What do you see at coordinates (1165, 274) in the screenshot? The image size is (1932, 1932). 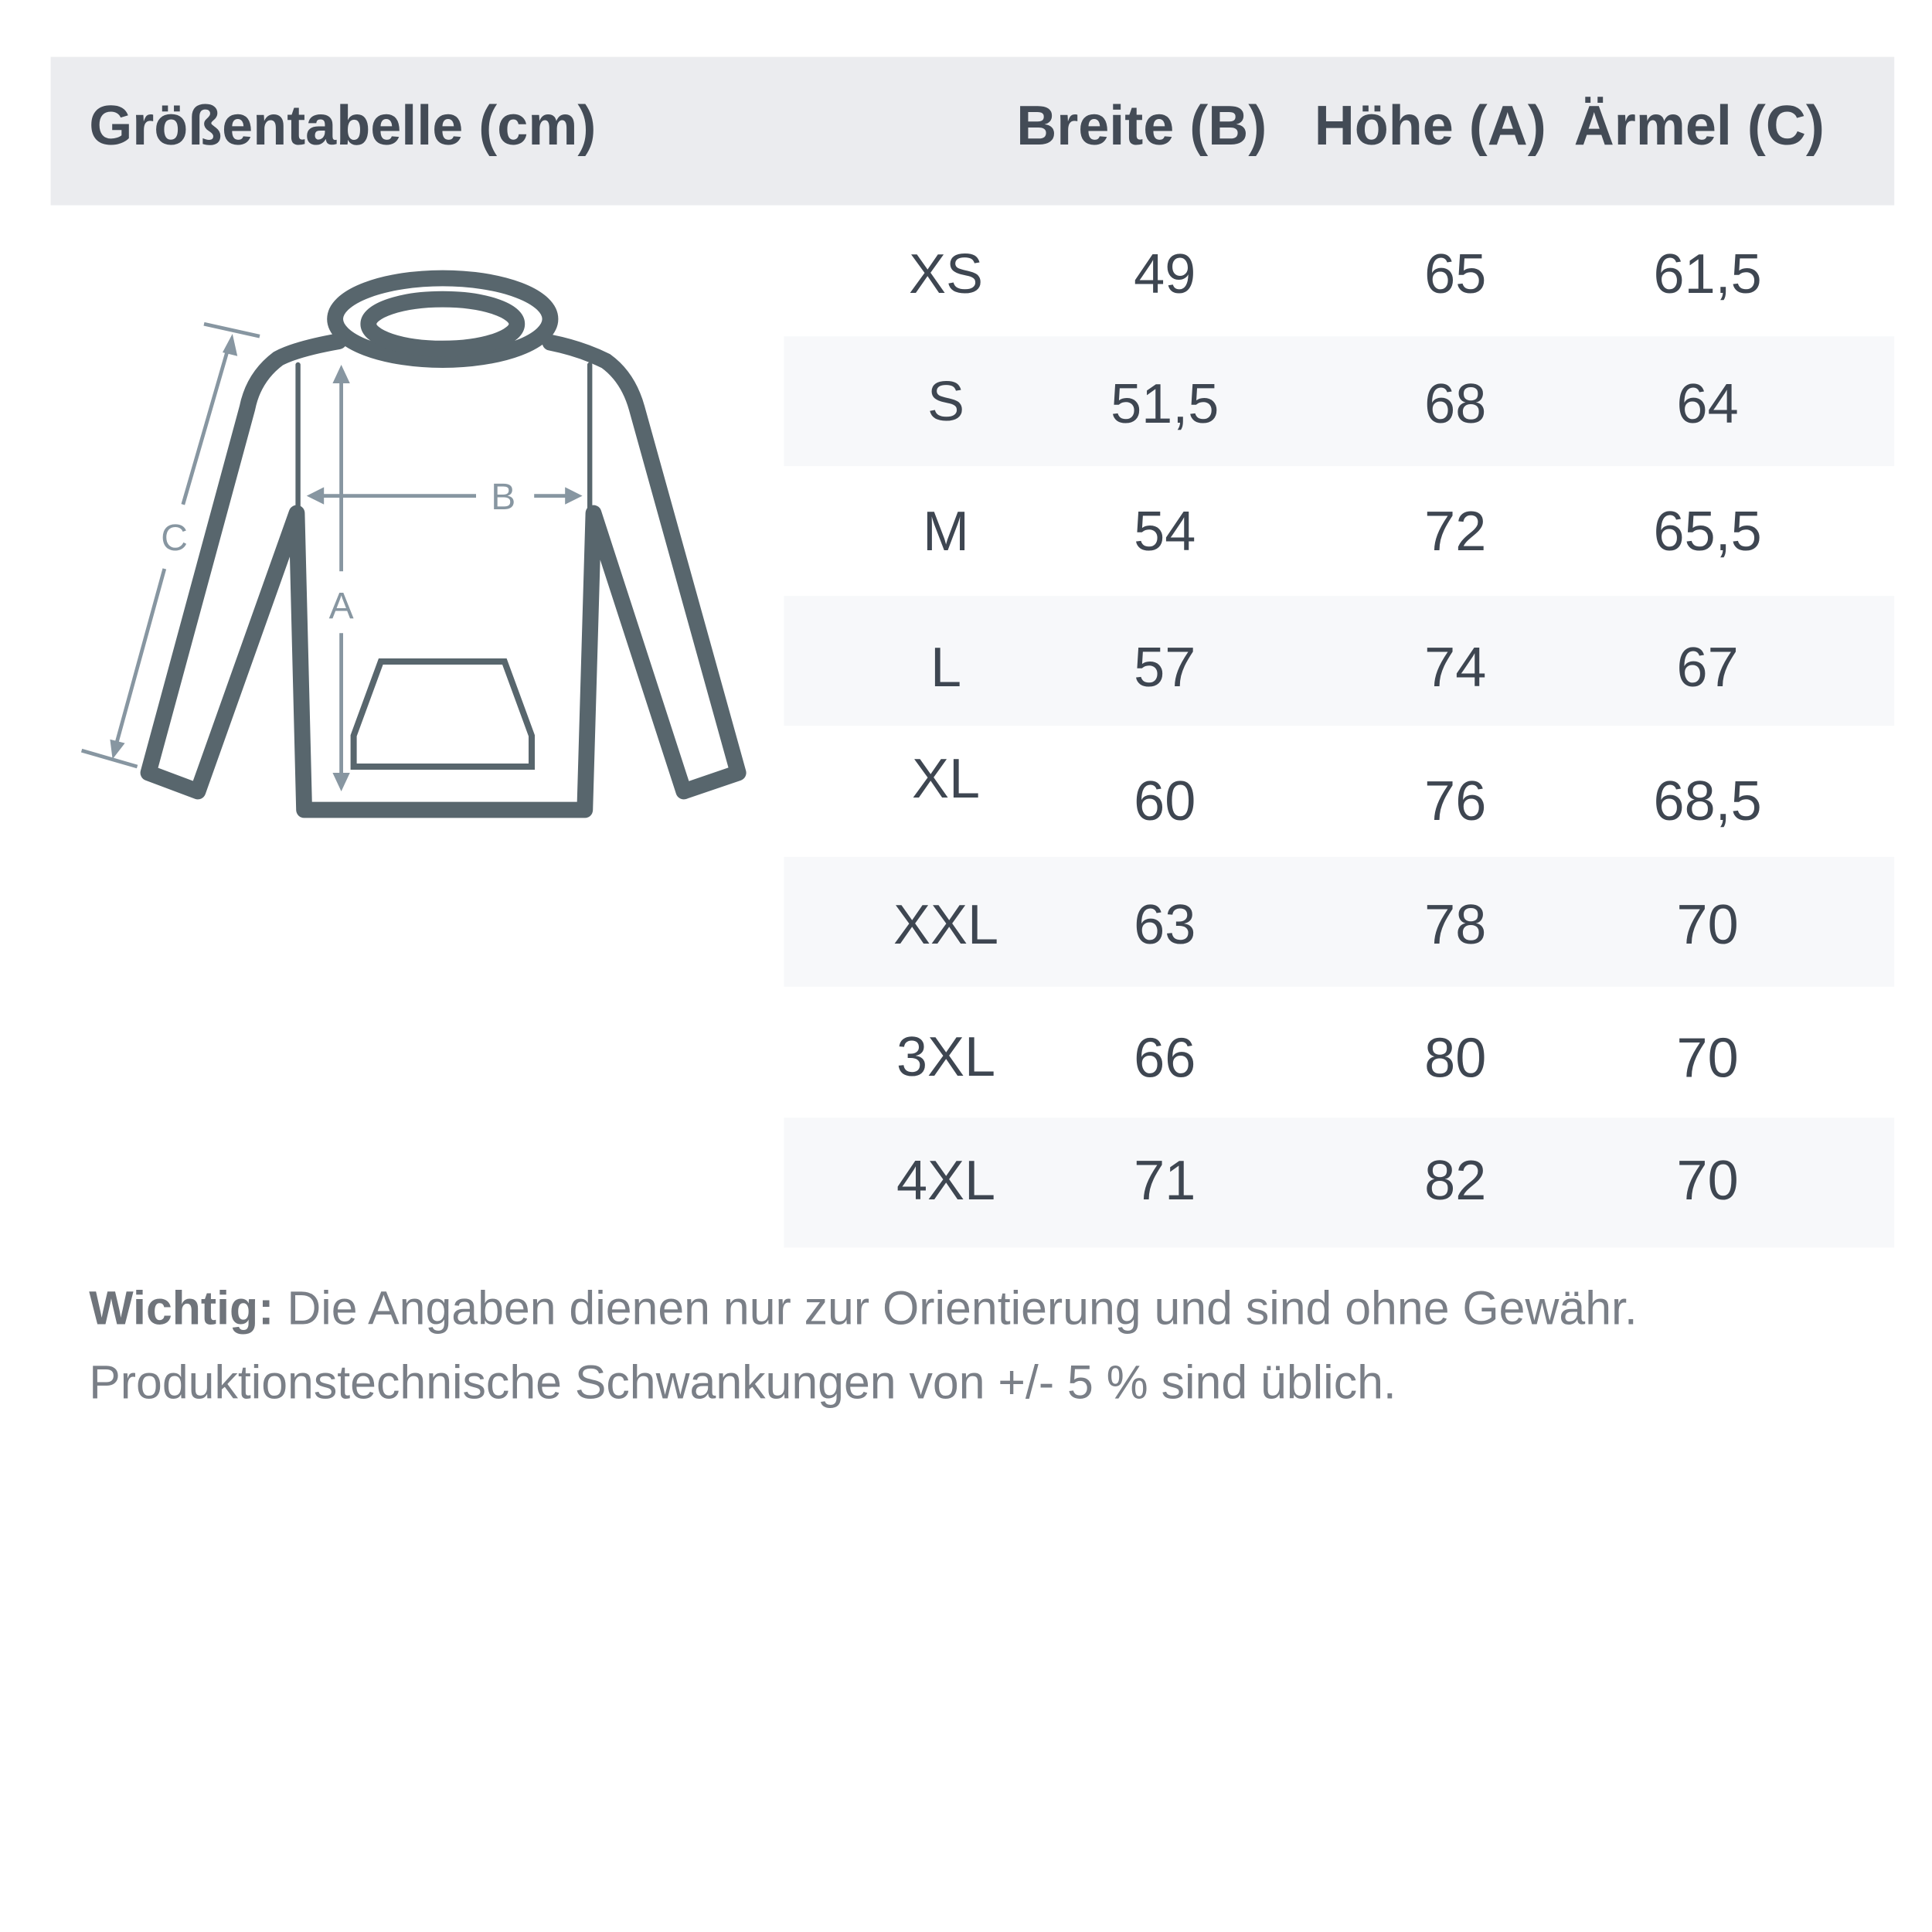 I see `cell-breite: 49` at bounding box center [1165, 274].